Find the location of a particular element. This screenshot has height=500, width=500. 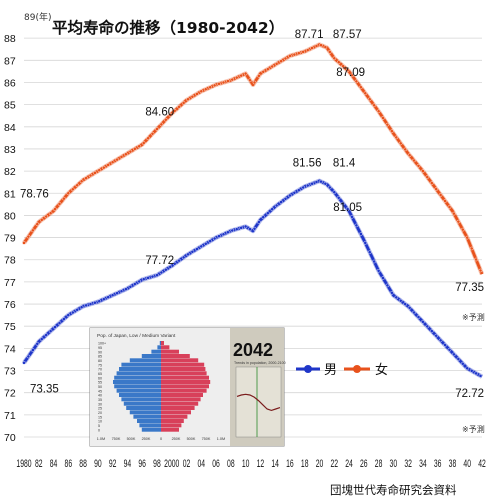

y-tick-label: 76 is located at coordinates (10, 305).